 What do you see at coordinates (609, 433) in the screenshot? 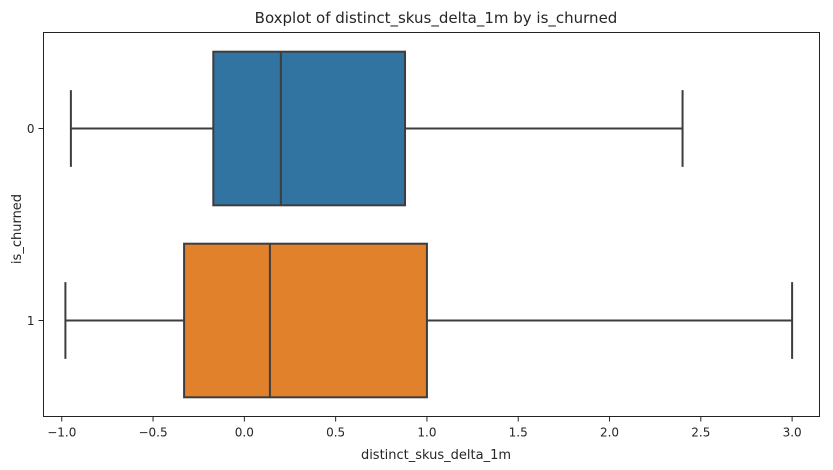
I see `x-tick-label: 2.0` at bounding box center [609, 433].